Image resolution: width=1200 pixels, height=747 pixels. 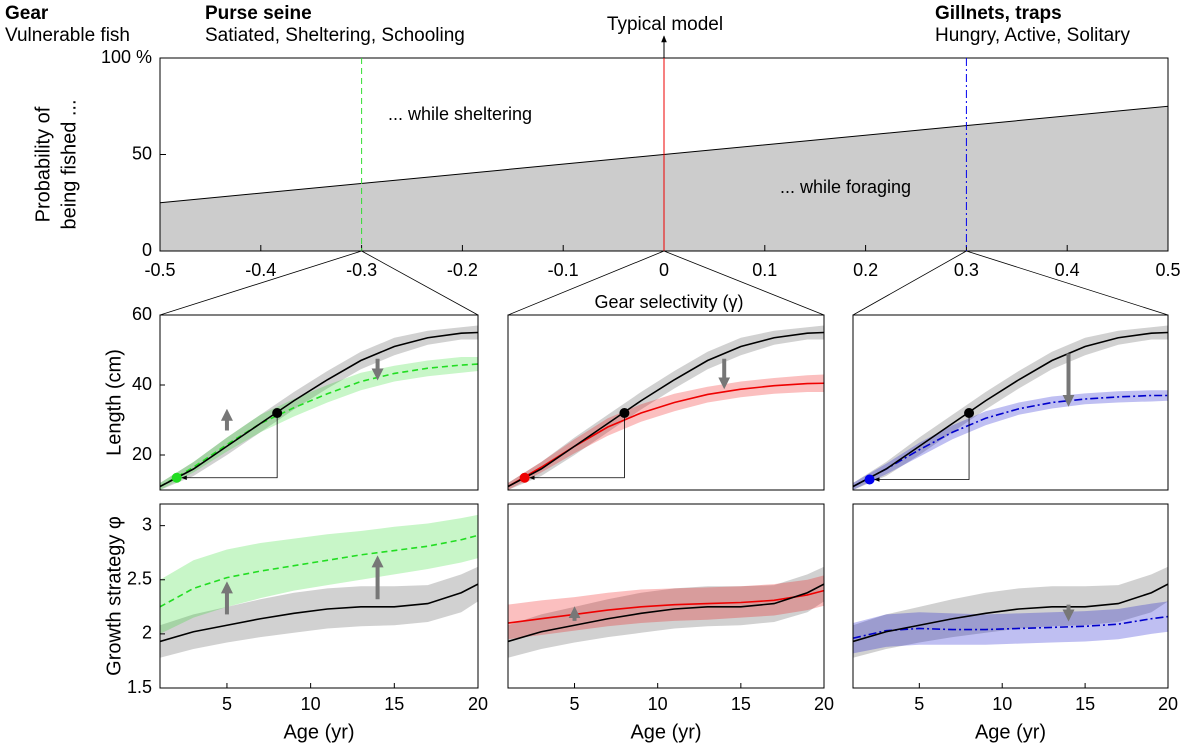 I want to click on y-tick-label: 40, so click(x=142, y=384).